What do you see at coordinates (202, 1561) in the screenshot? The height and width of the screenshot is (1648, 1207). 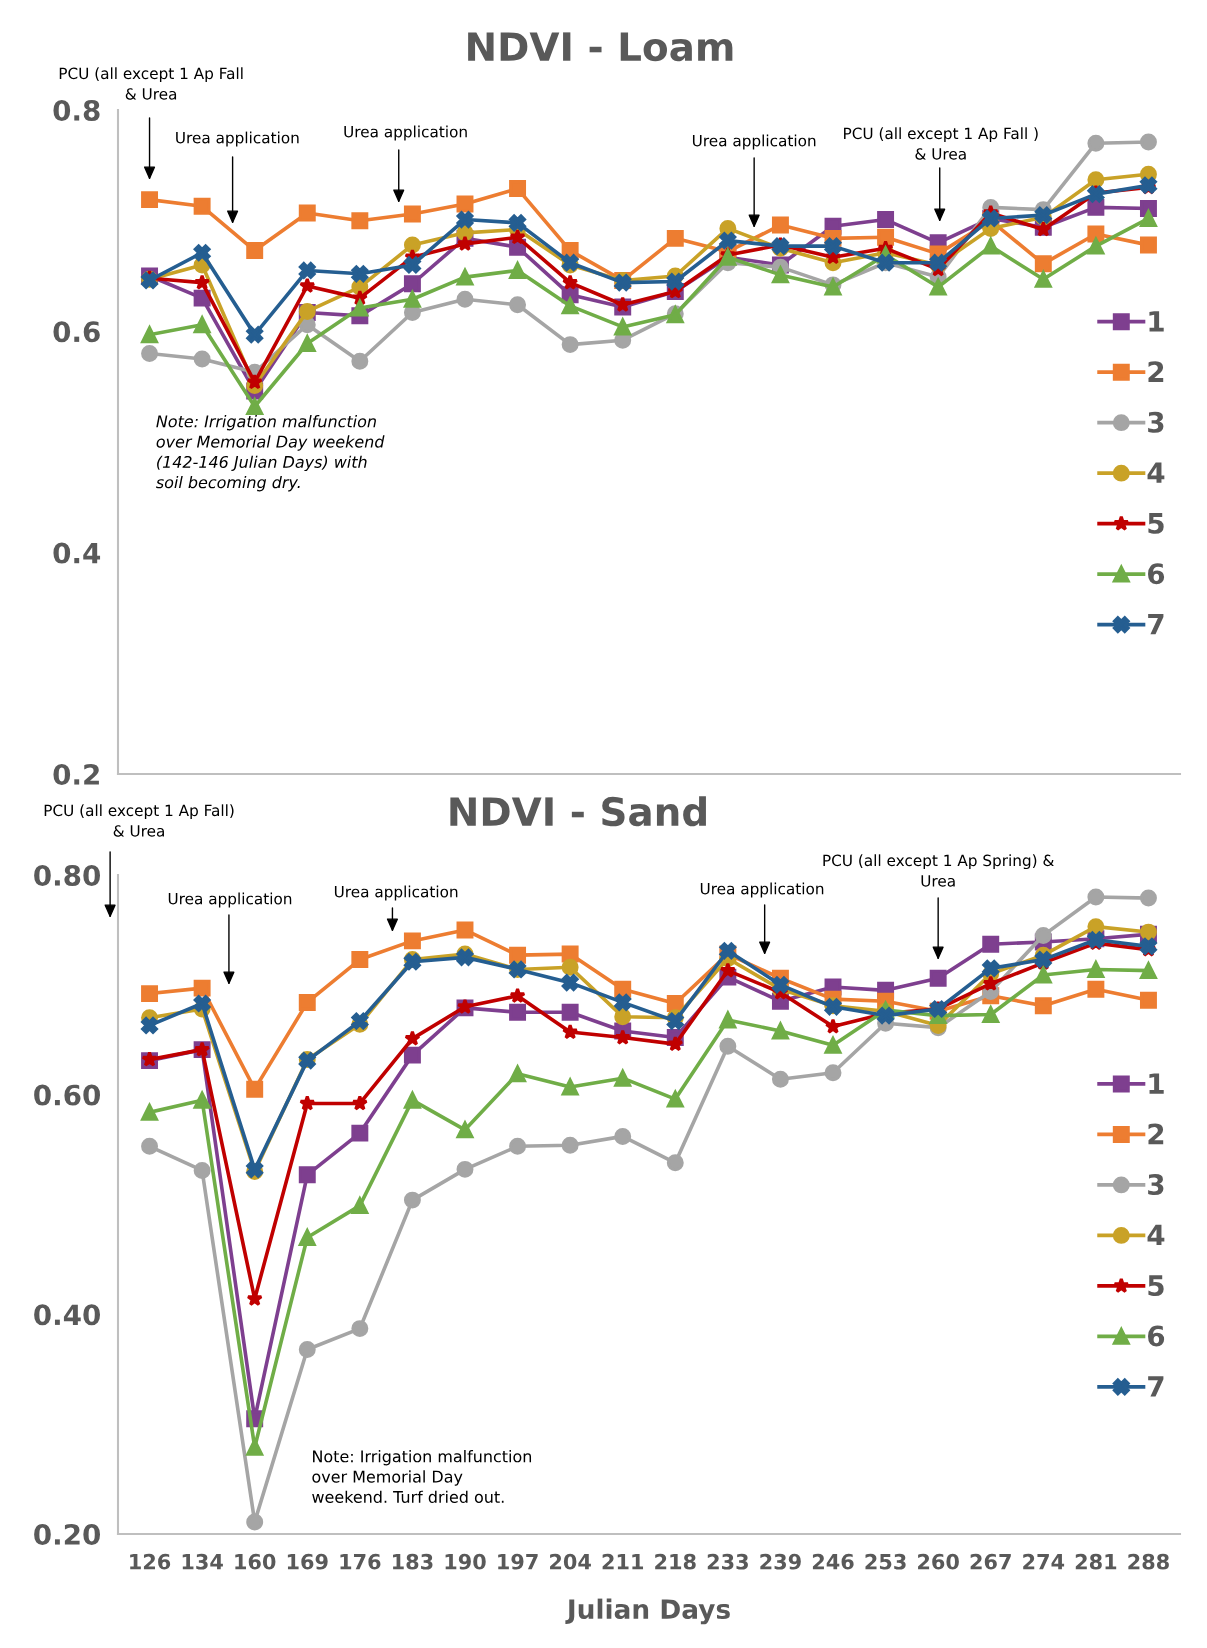 I see `x-tick-label: 134` at bounding box center [202, 1561].